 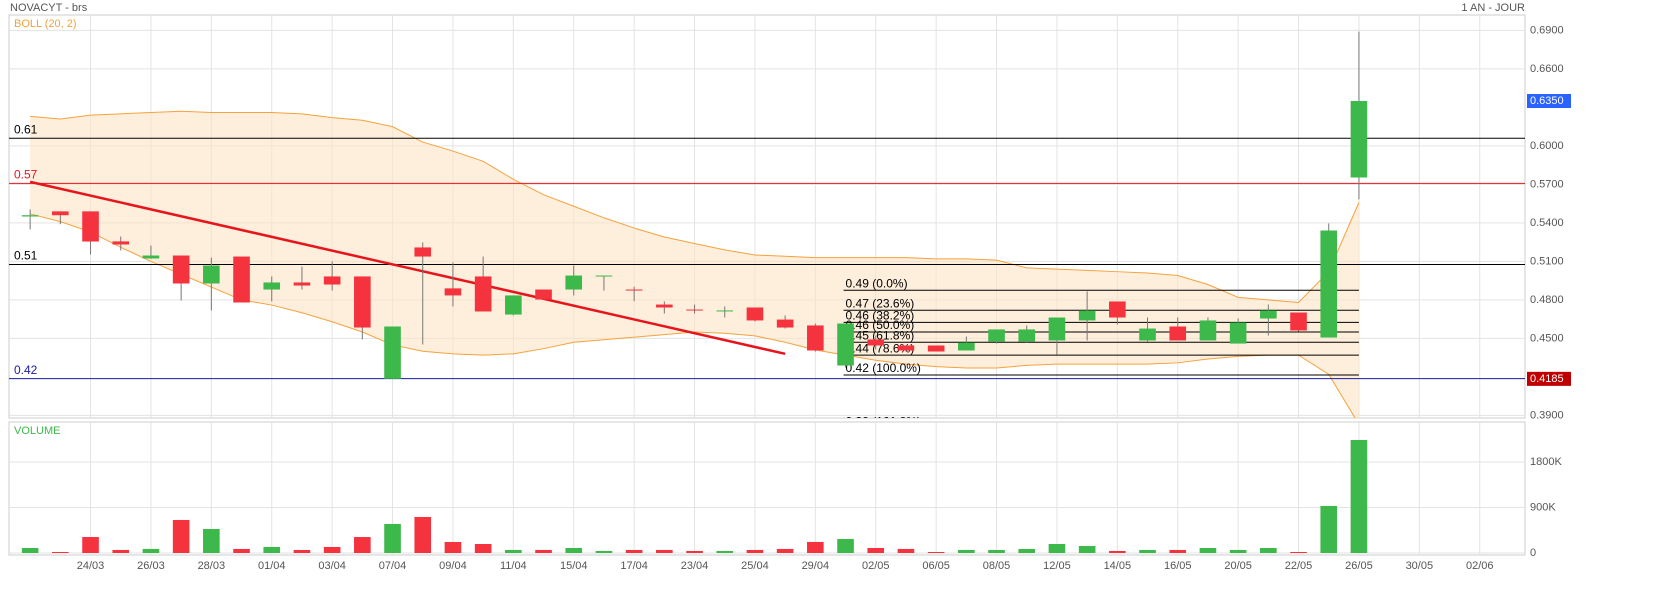 What do you see at coordinates (513, 566) in the screenshot?
I see `x-tick-label: 11/04` at bounding box center [513, 566].